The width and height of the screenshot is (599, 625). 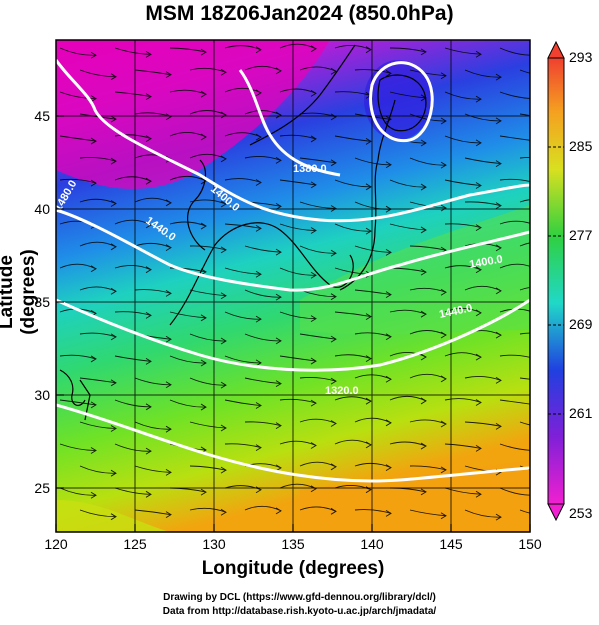 What do you see at coordinates (556, 49) in the screenshot?
I see `colorbar-top-triangle` at bounding box center [556, 49].